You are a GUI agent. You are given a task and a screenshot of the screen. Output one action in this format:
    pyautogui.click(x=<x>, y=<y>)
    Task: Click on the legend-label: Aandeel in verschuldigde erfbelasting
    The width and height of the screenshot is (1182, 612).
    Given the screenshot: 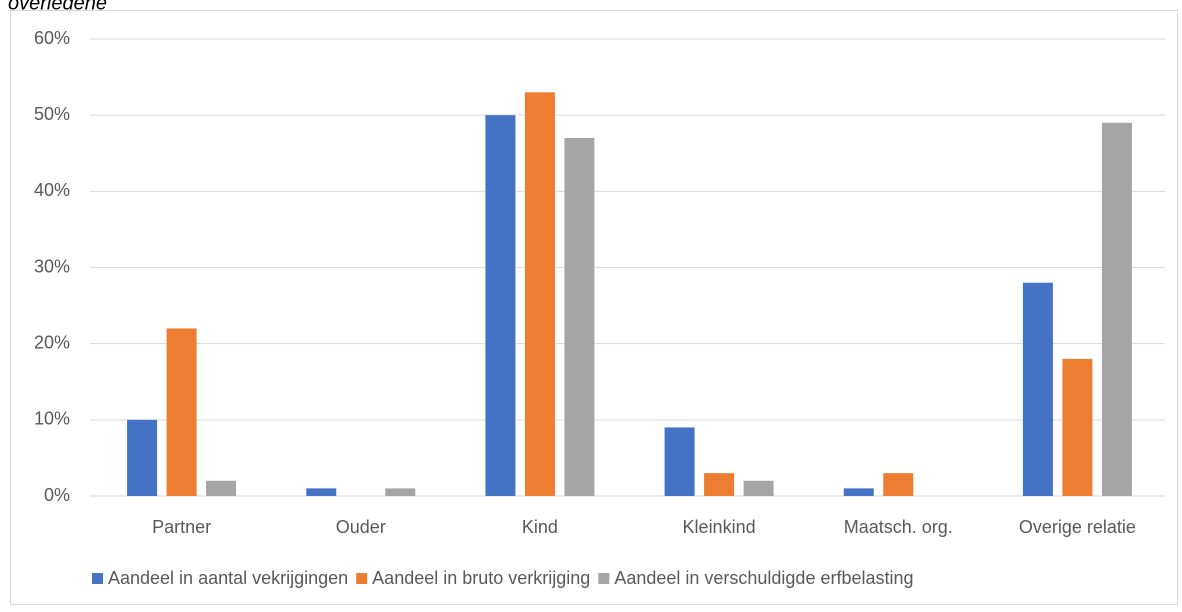 What is the action you would take?
    pyautogui.click(x=763, y=578)
    